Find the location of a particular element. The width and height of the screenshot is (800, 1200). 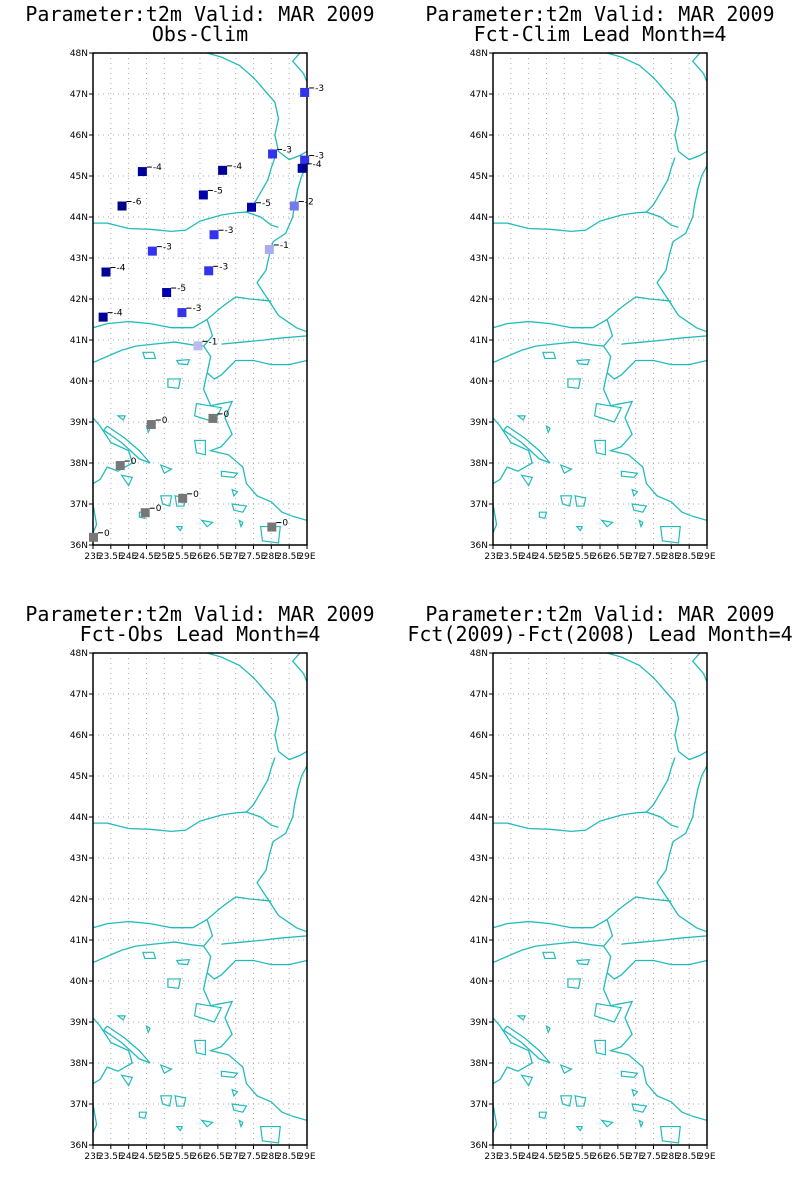

lon-tick-label: 25E is located at coordinates (164, 1157).